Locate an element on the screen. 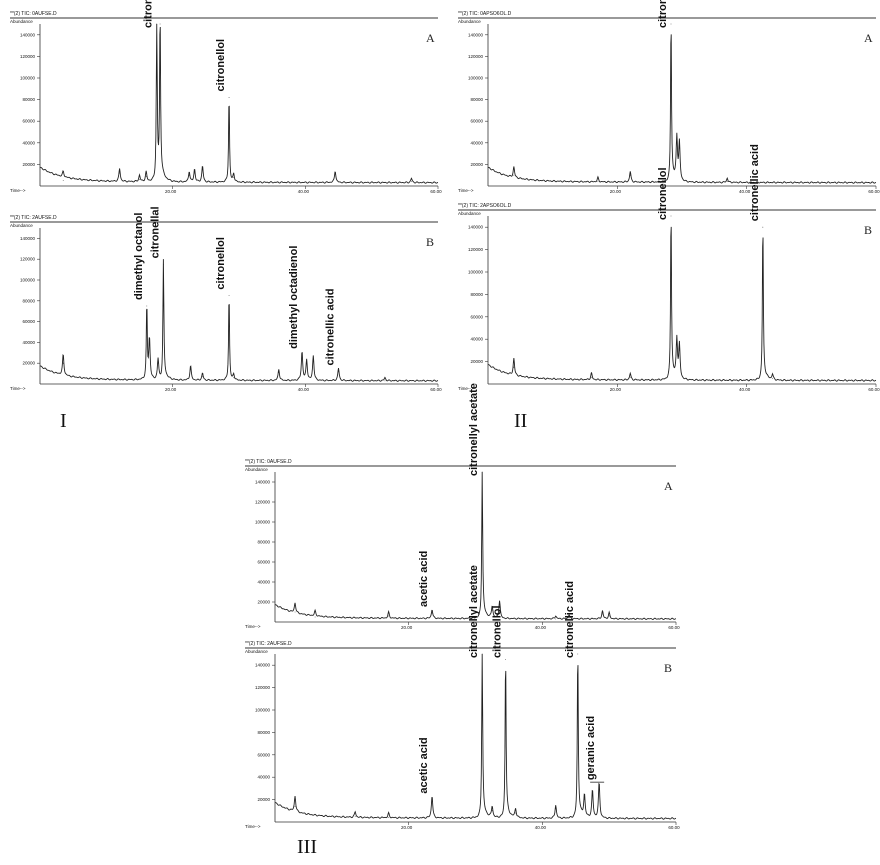  peak-label: dimethyl octanol is located at coordinates (139, 256).